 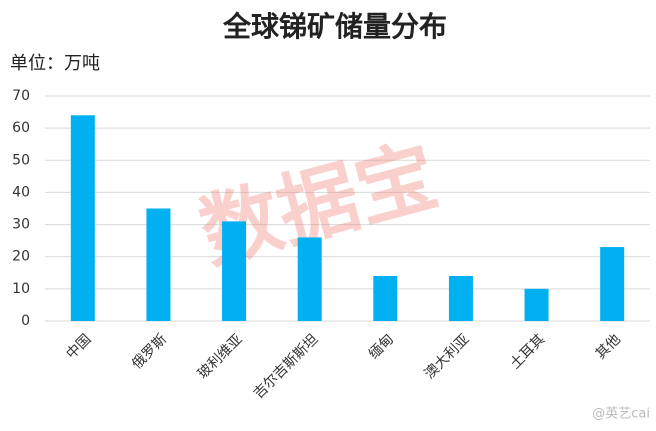 What do you see at coordinates (447, 356) in the screenshot?
I see `x-tick-label: 澳大利亚` at bounding box center [447, 356].